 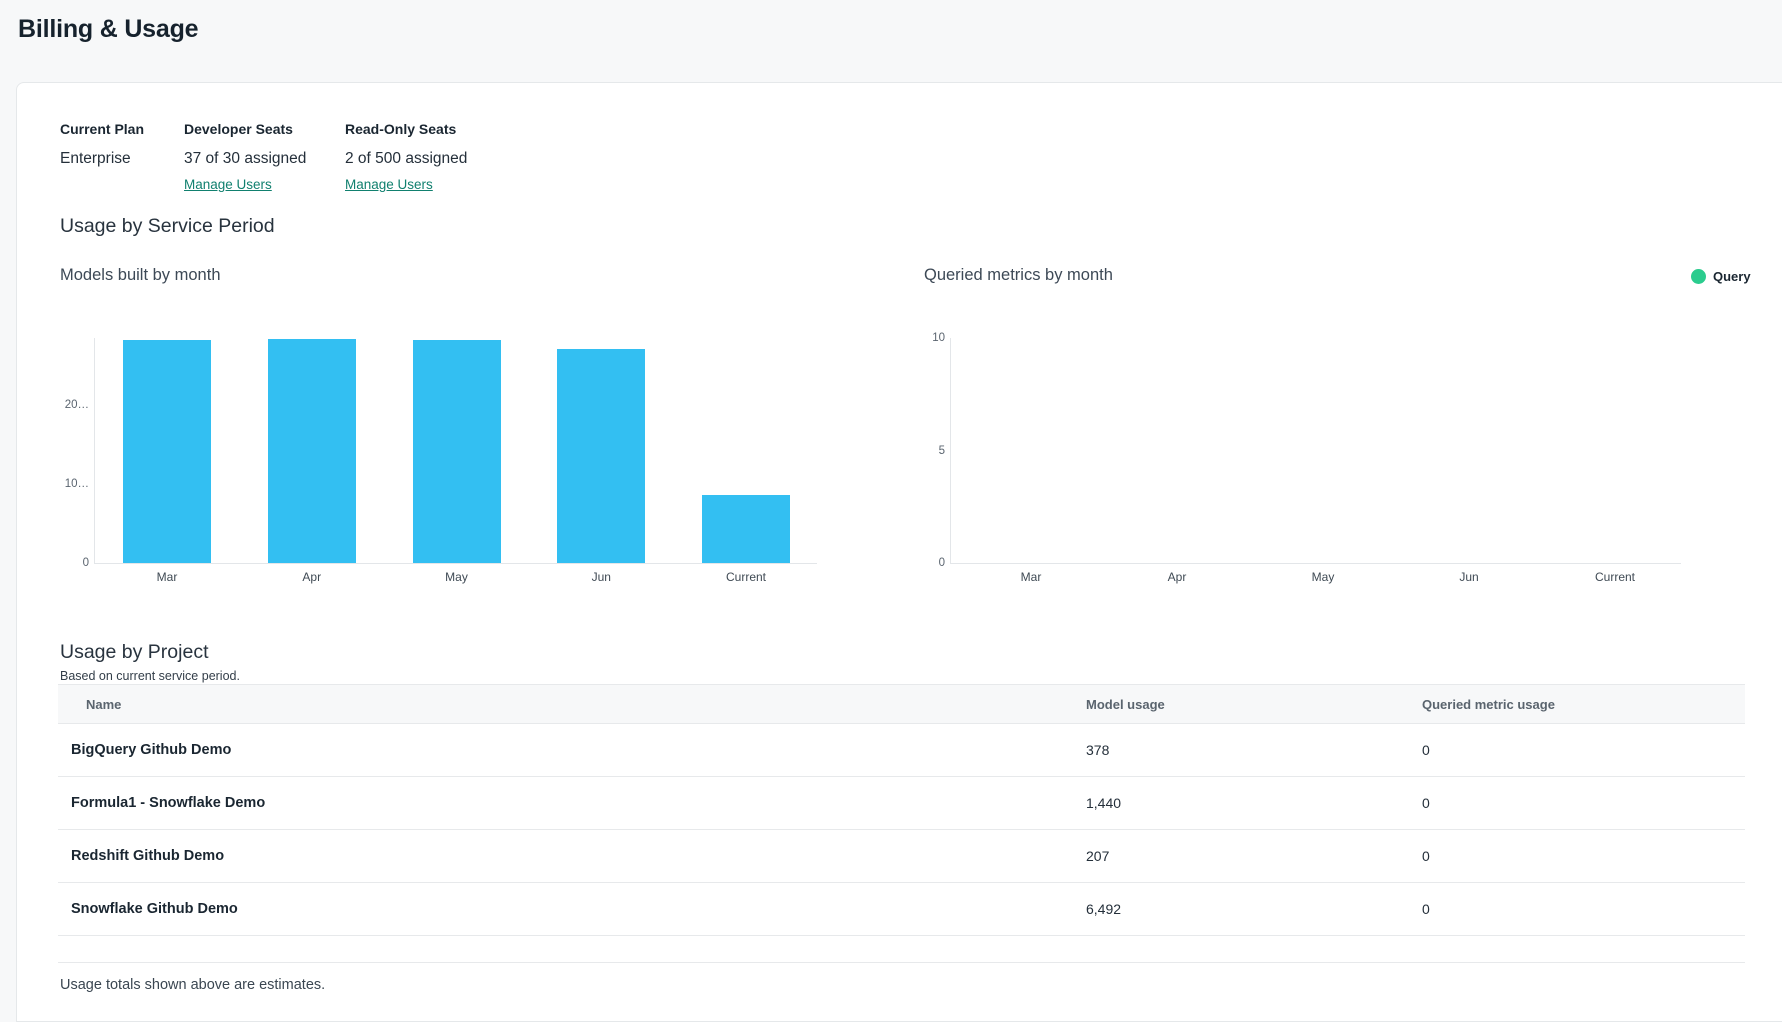 I want to click on project-name: Formula1 - Snowflake Demo, so click(x=168, y=803).